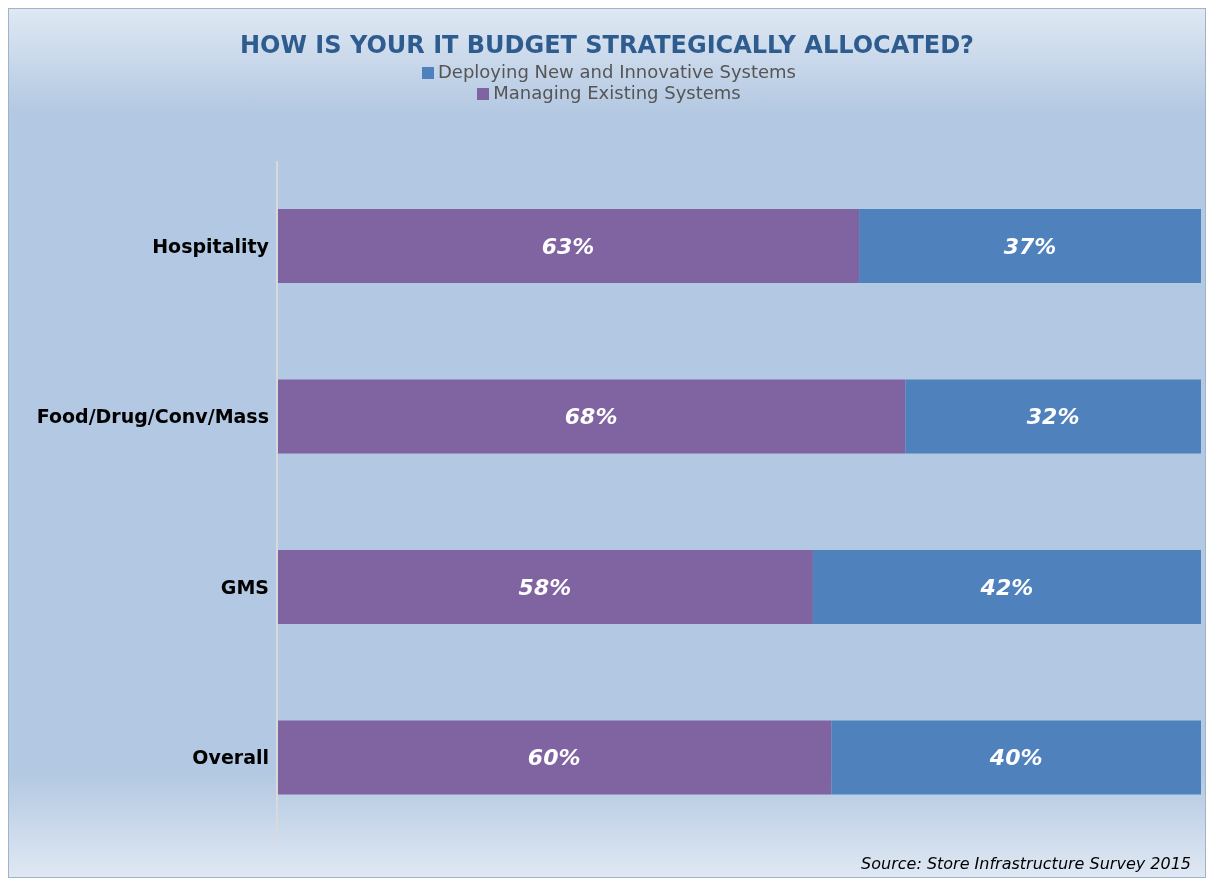  I want to click on y-tick-label: Food/Drug/Conv/Mass, so click(152, 416).